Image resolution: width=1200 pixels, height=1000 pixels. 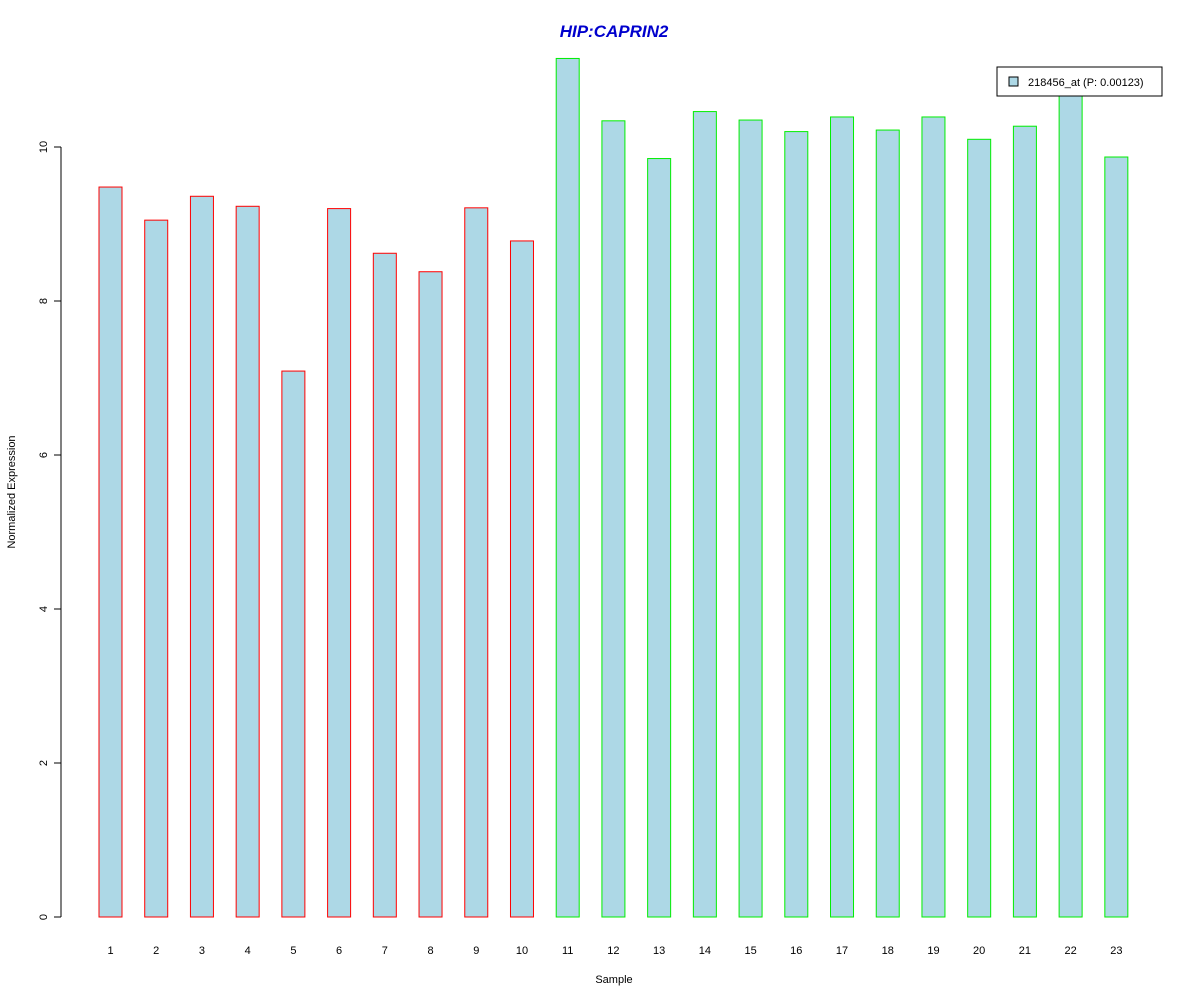 What do you see at coordinates (796, 951) in the screenshot?
I see `x-tick-label: 16` at bounding box center [796, 951].